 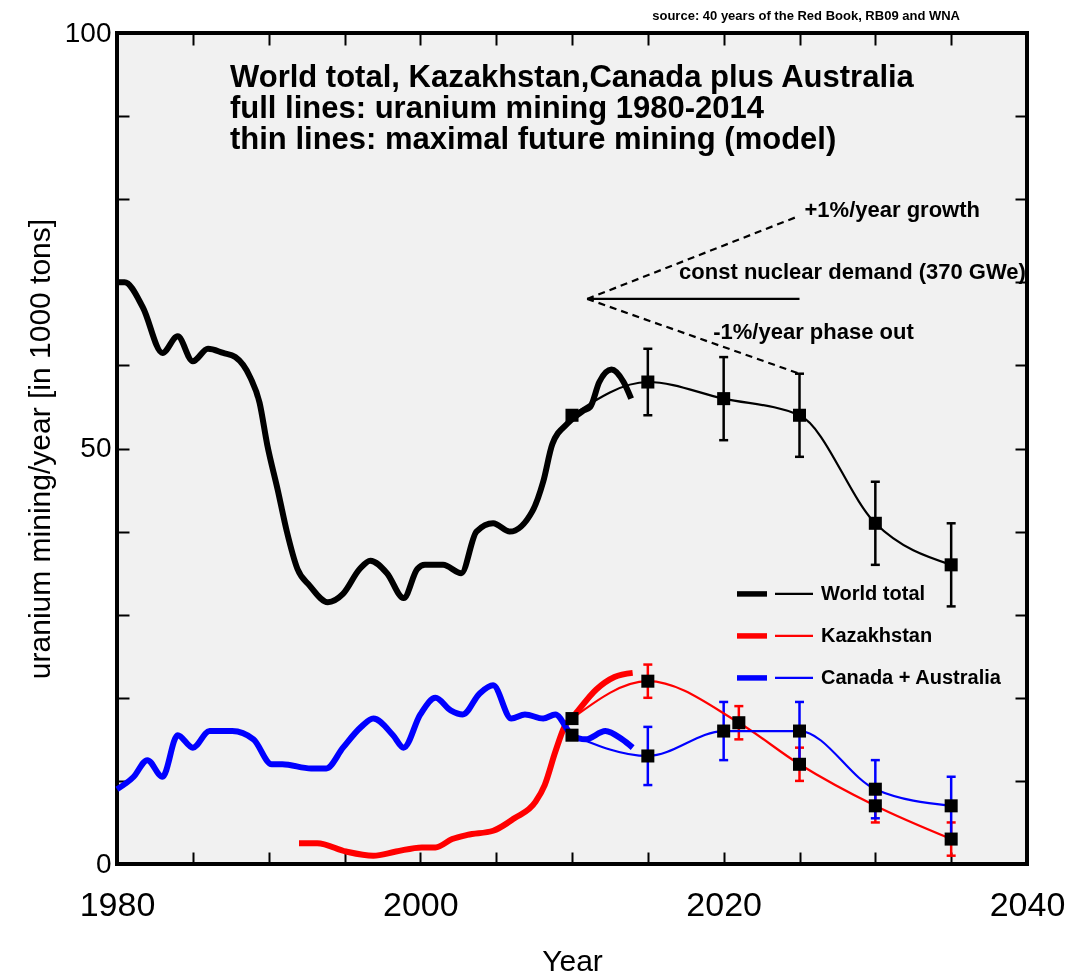 I want to click on series-label: +1%/year growth, so click(x=892, y=209).